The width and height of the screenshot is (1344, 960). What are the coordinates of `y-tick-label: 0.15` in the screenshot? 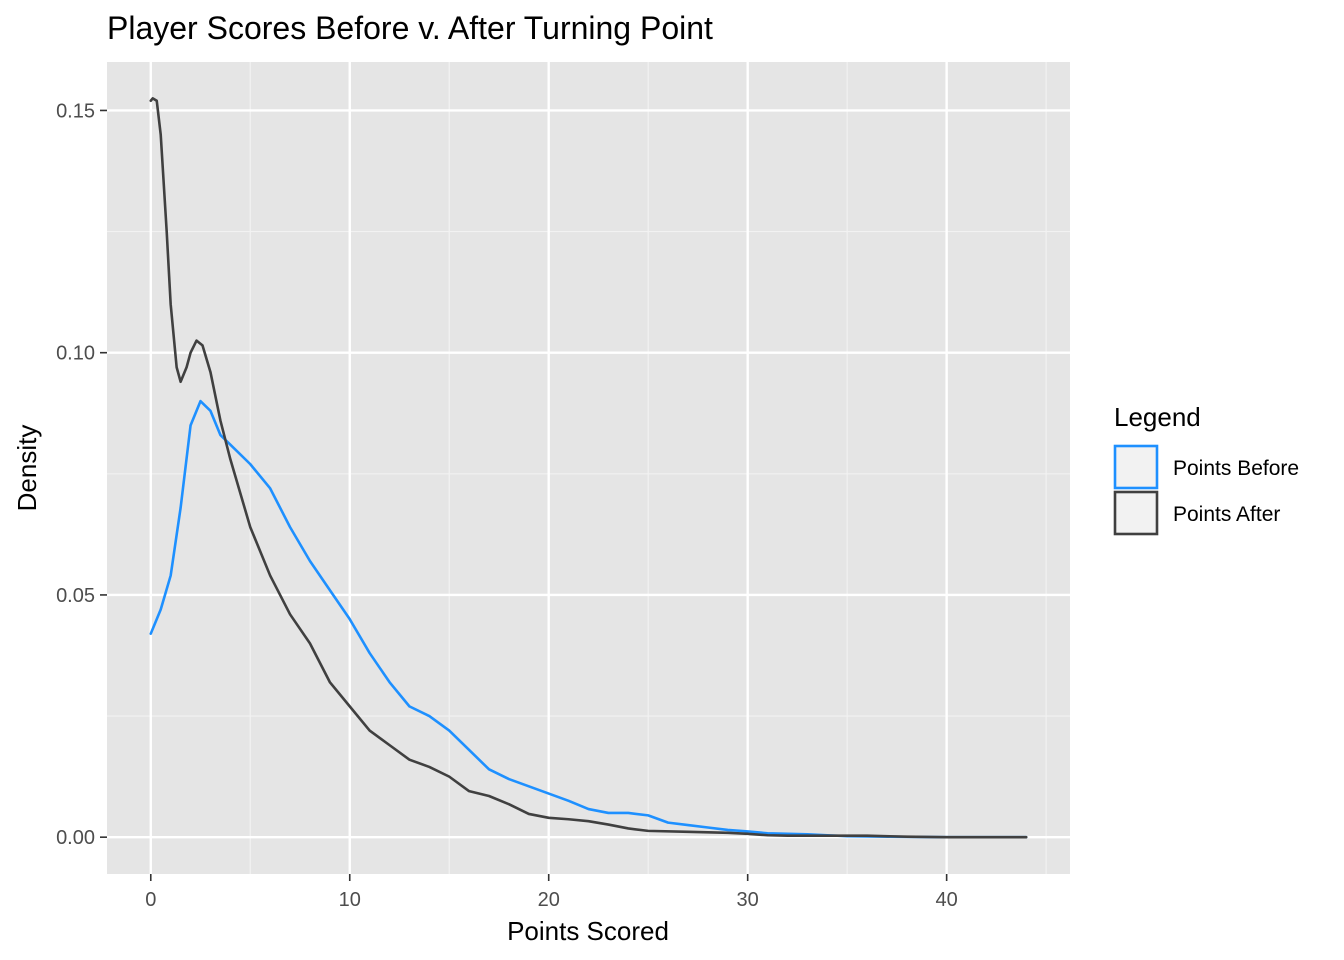 It's located at (75, 111).